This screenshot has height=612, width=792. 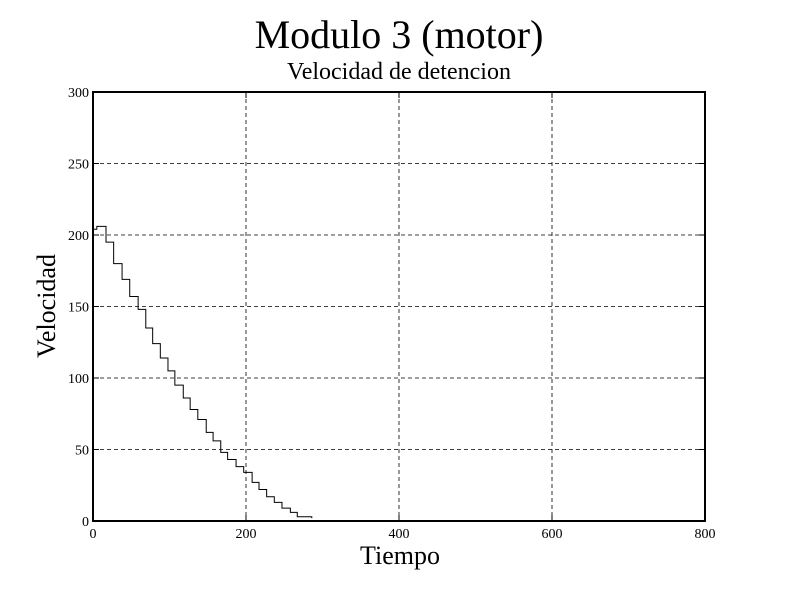 I want to click on y-tick-label: 250, so click(x=78, y=165).